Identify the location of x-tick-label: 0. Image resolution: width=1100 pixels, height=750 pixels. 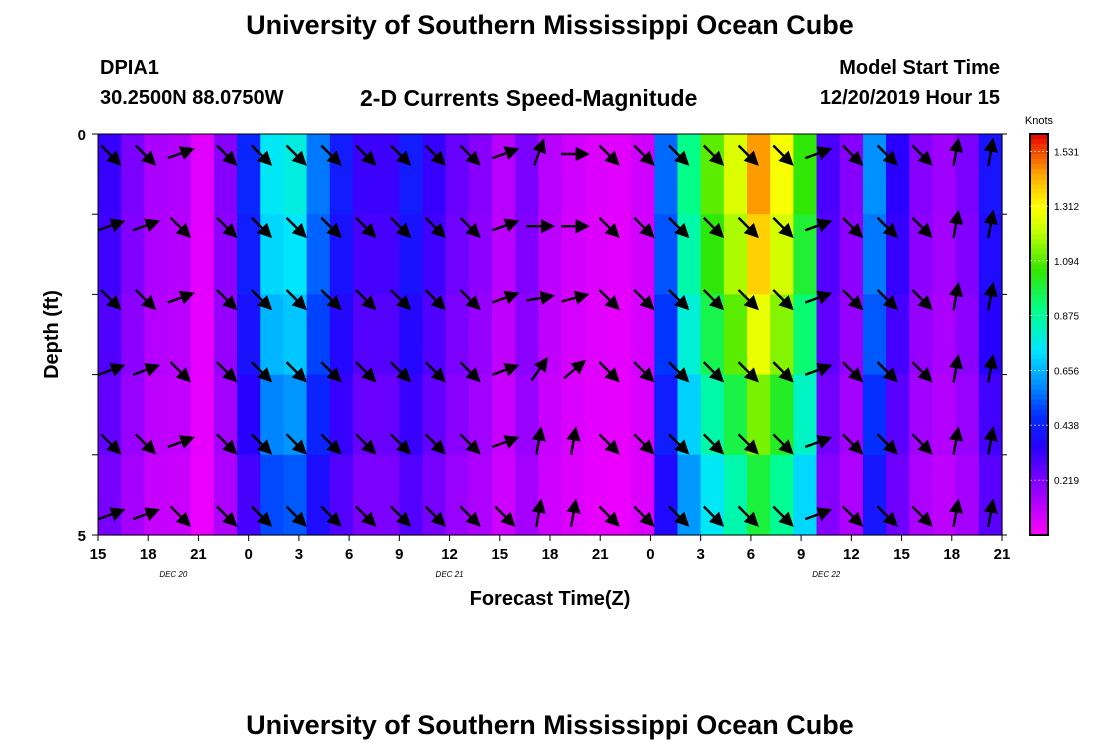
(650, 554).